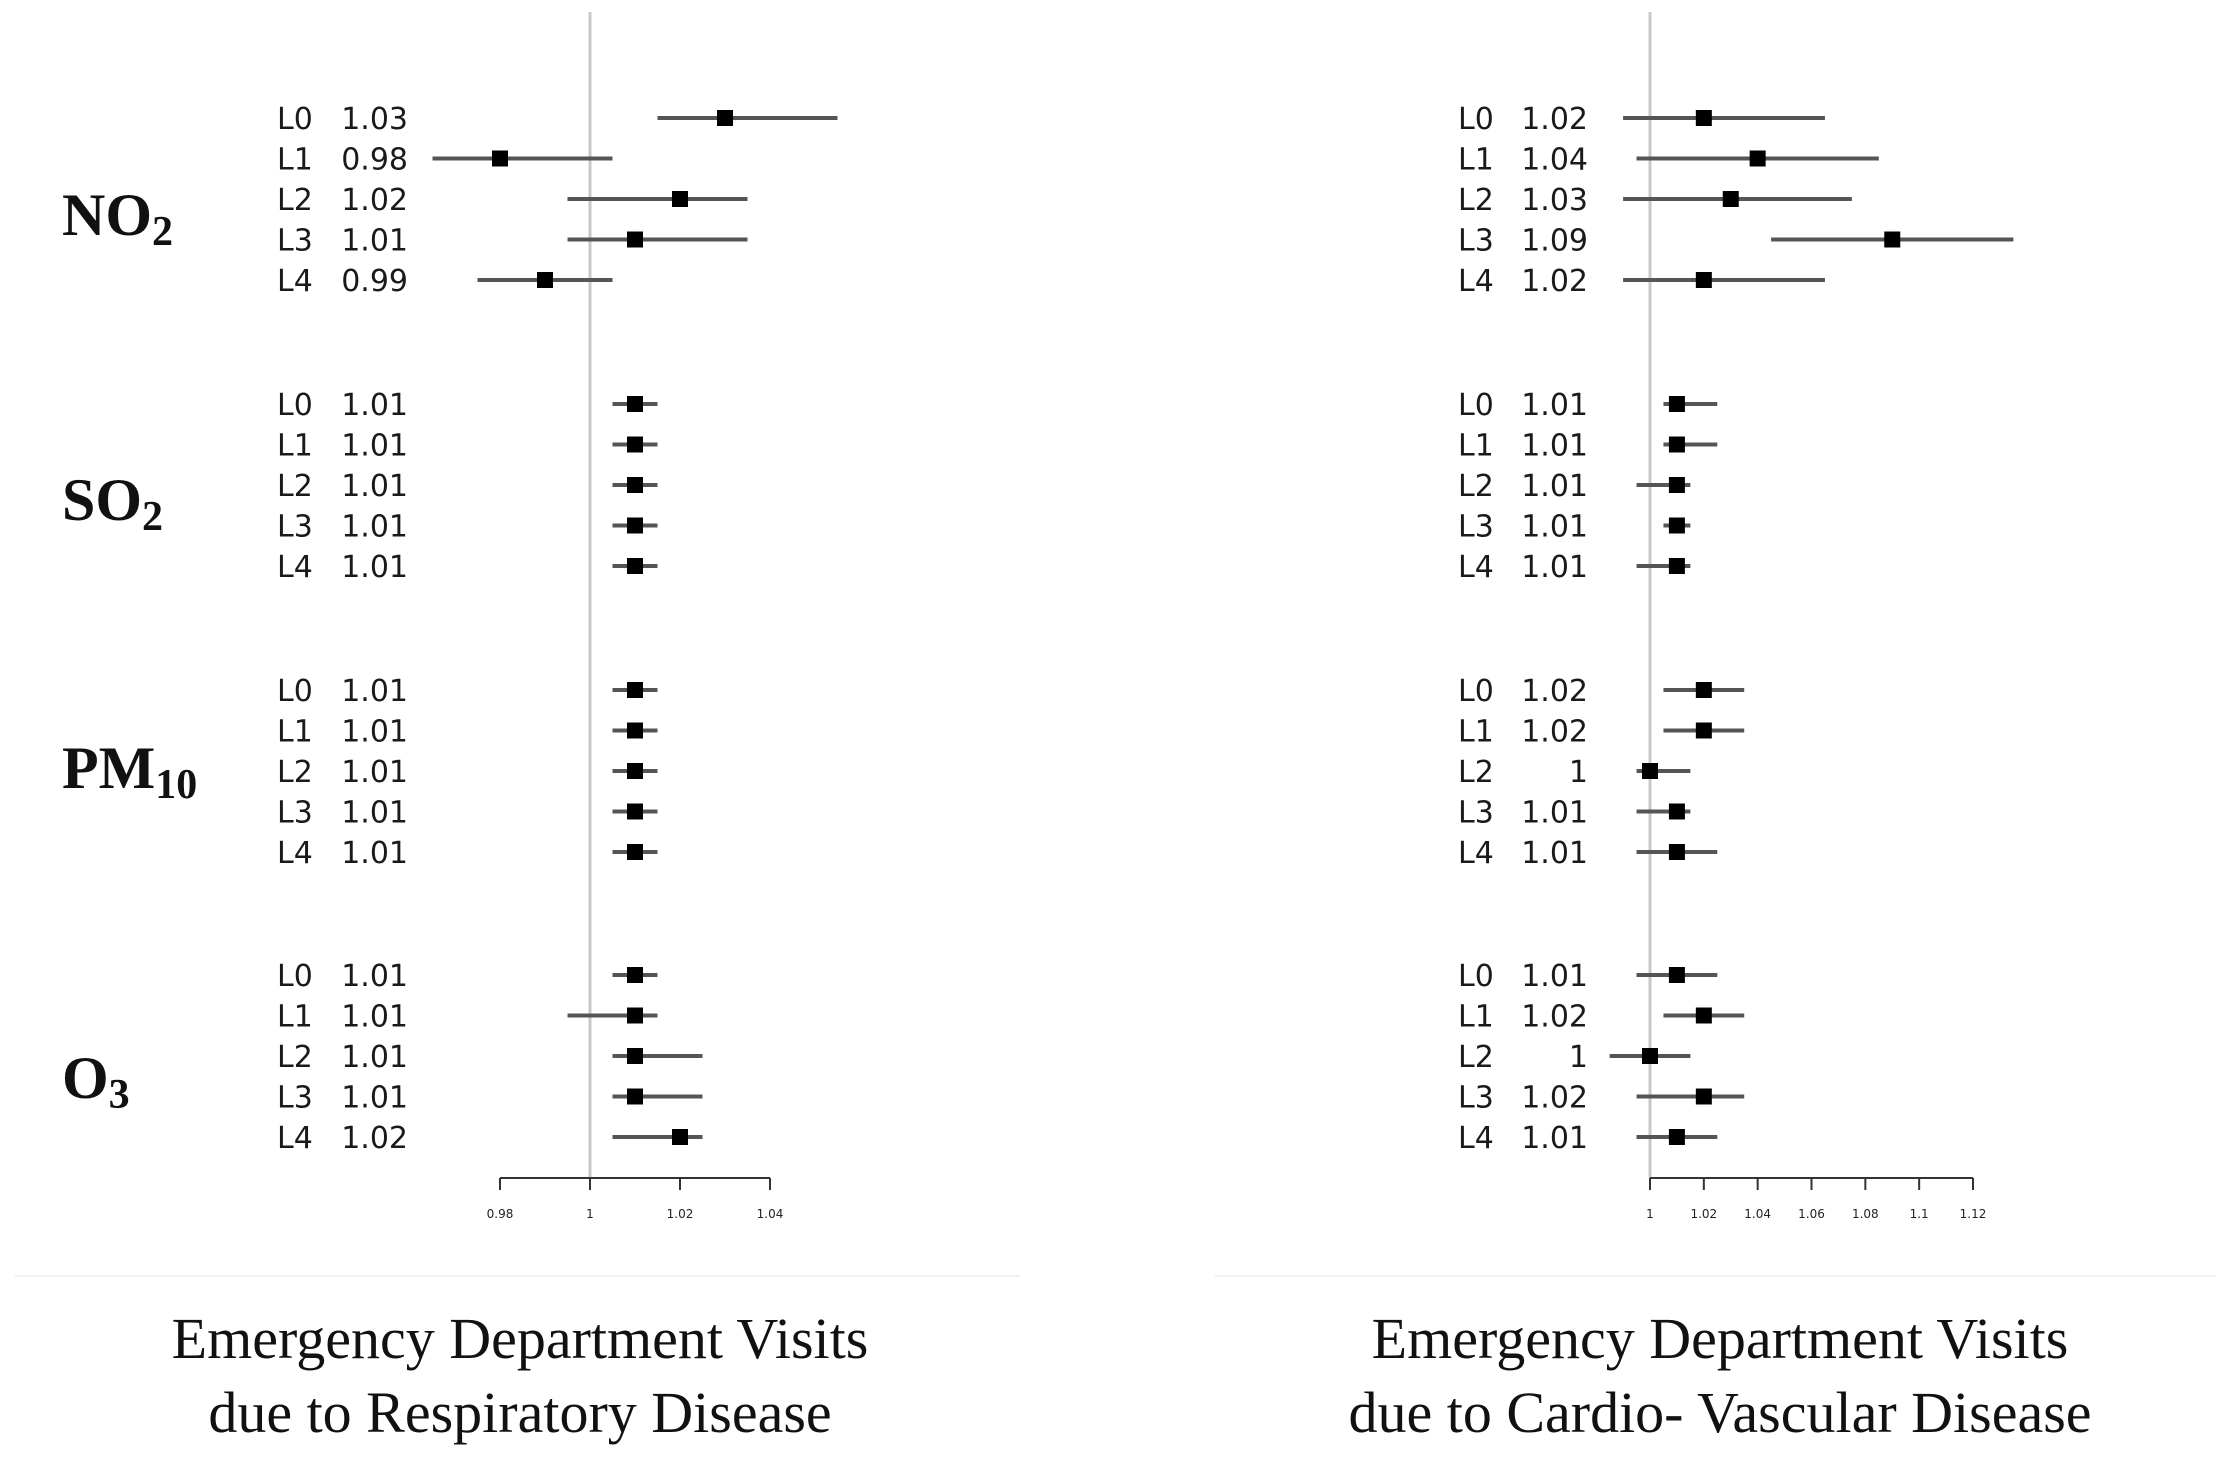  What do you see at coordinates (1865, 1214) in the screenshot?
I see `x-tick-label: 1.08` at bounding box center [1865, 1214].